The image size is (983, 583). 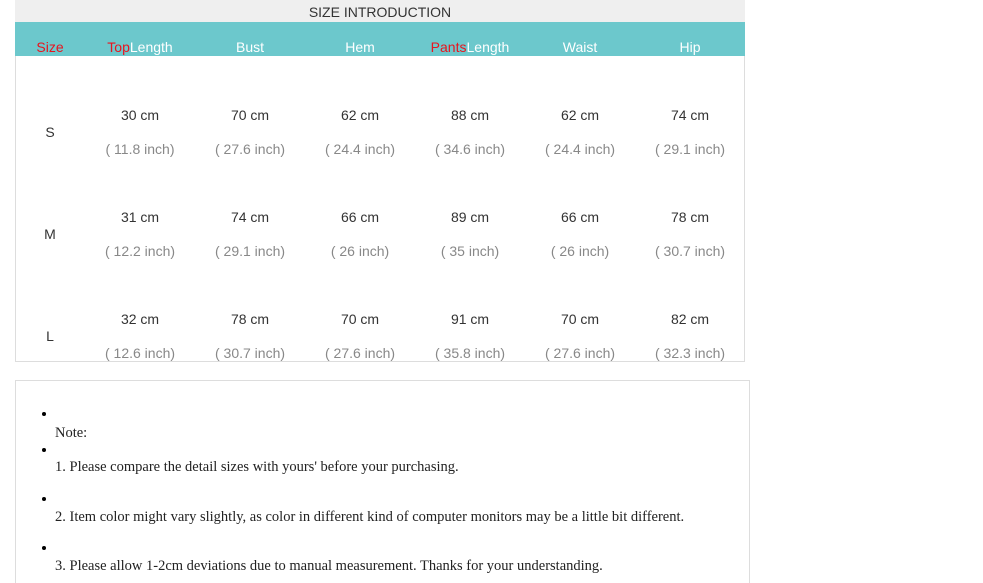 I want to click on cm-value: 31 cm, so click(x=140, y=217).